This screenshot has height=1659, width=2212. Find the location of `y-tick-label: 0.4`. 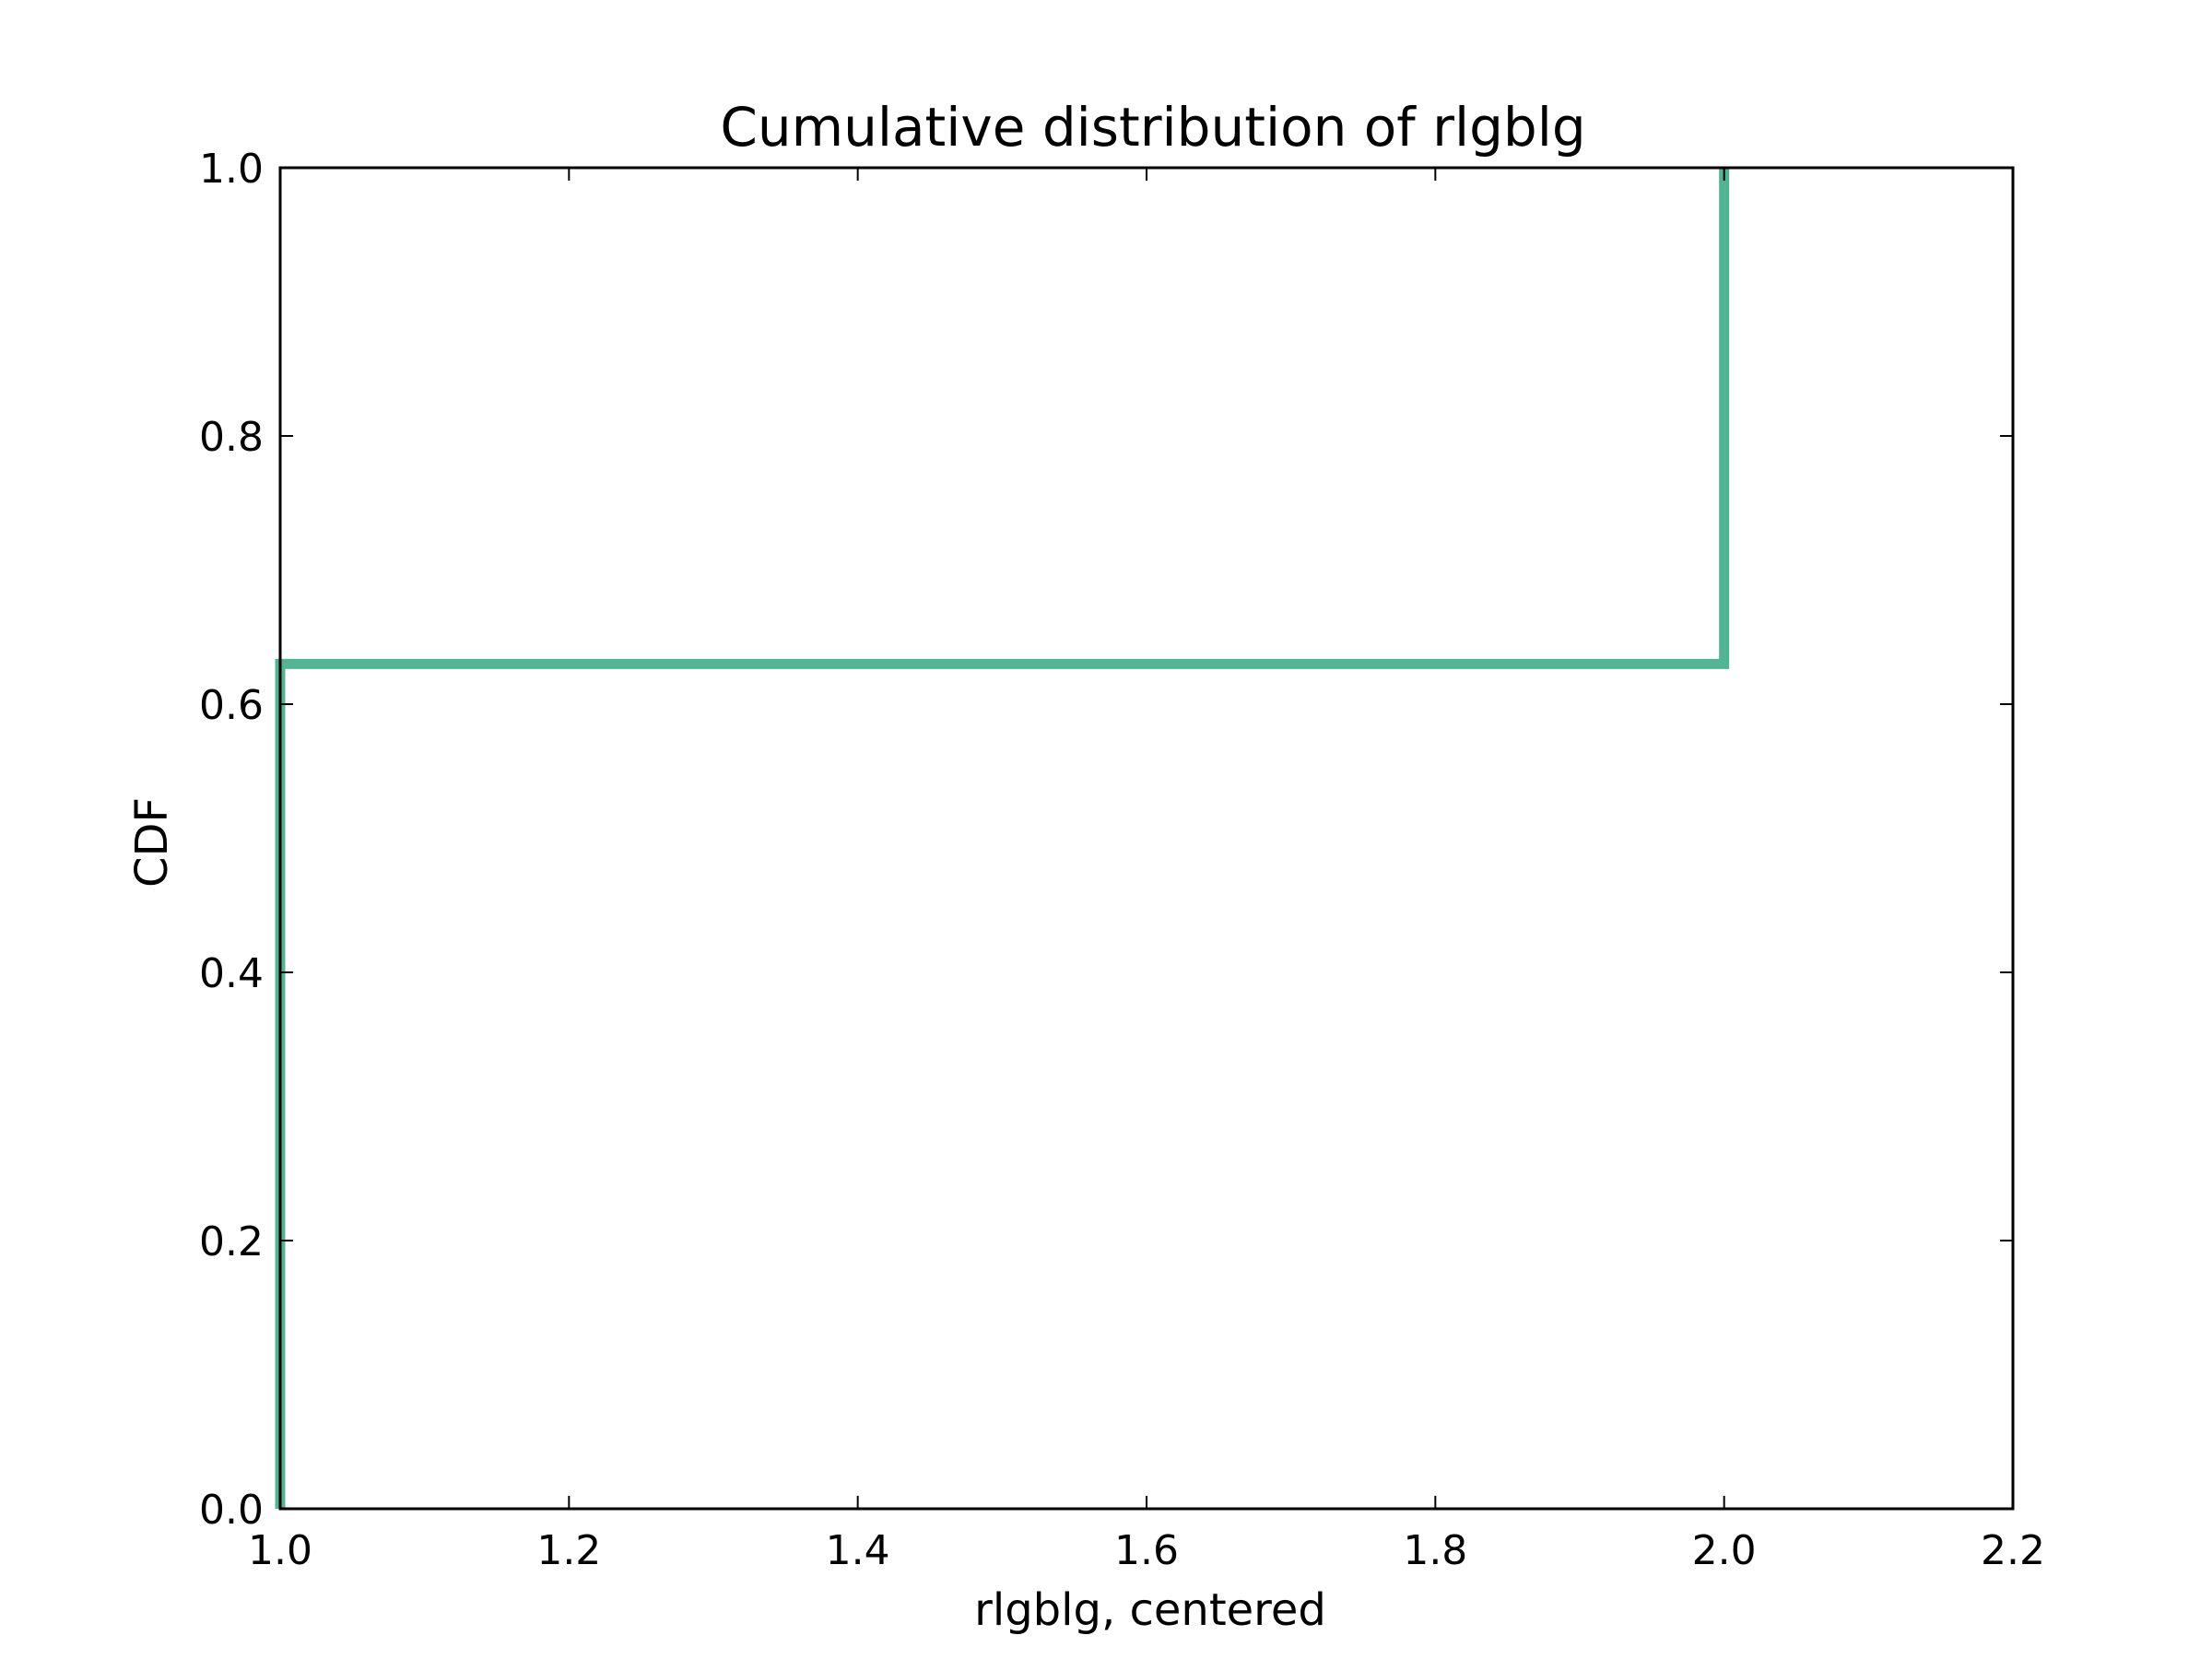

y-tick-label: 0.4 is located at coordinates (231, 973).